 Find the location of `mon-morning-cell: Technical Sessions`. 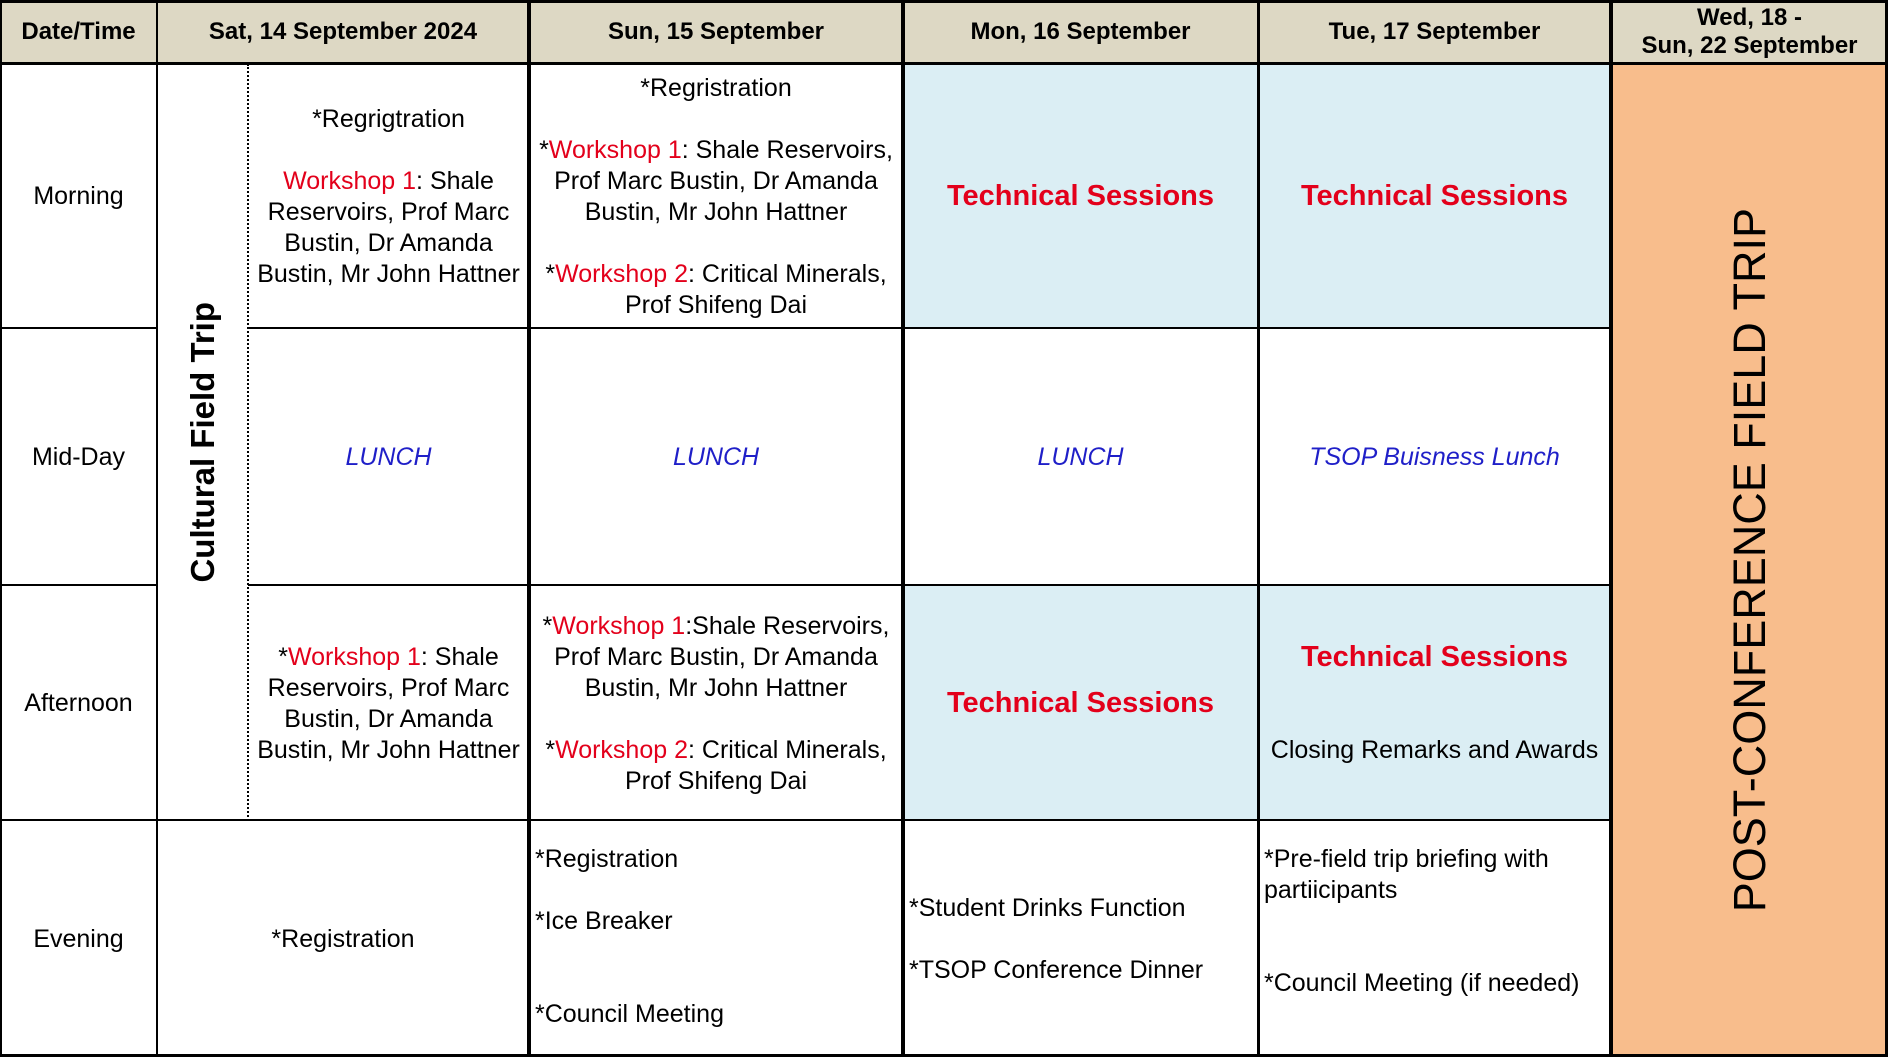

mon-morning-cell: Technical Sessions is located at coordinates (1080, 196).